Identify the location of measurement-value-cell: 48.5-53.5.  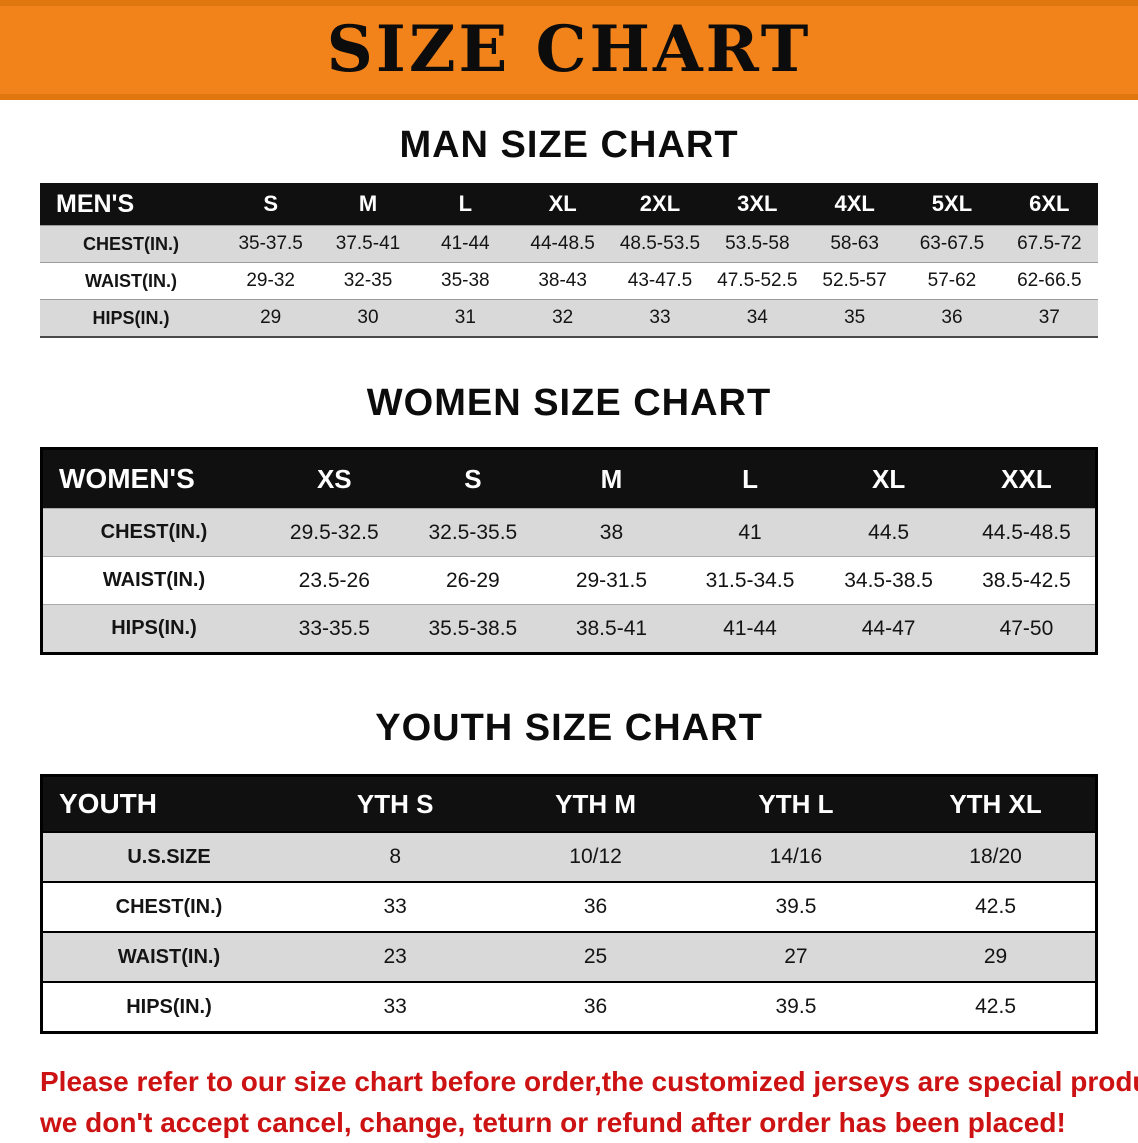
(660, 243).